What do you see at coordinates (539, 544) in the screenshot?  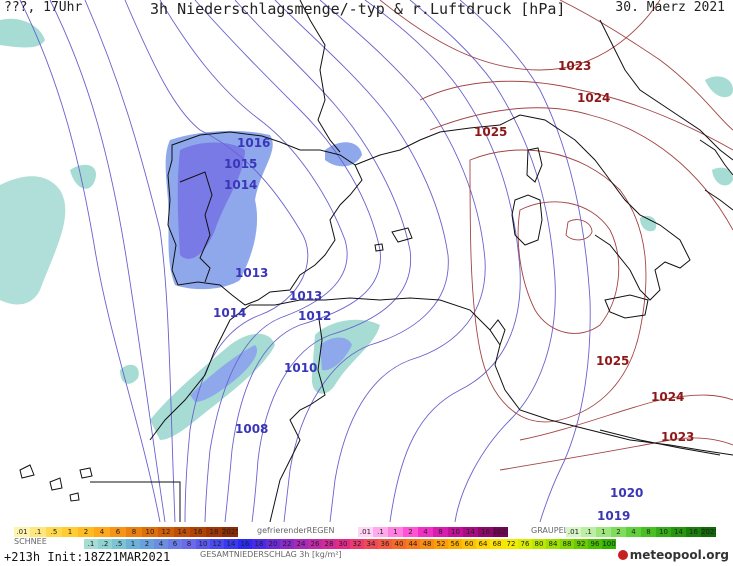 I see `total-precip-swatch: 80` at bounding box center [539, 544].